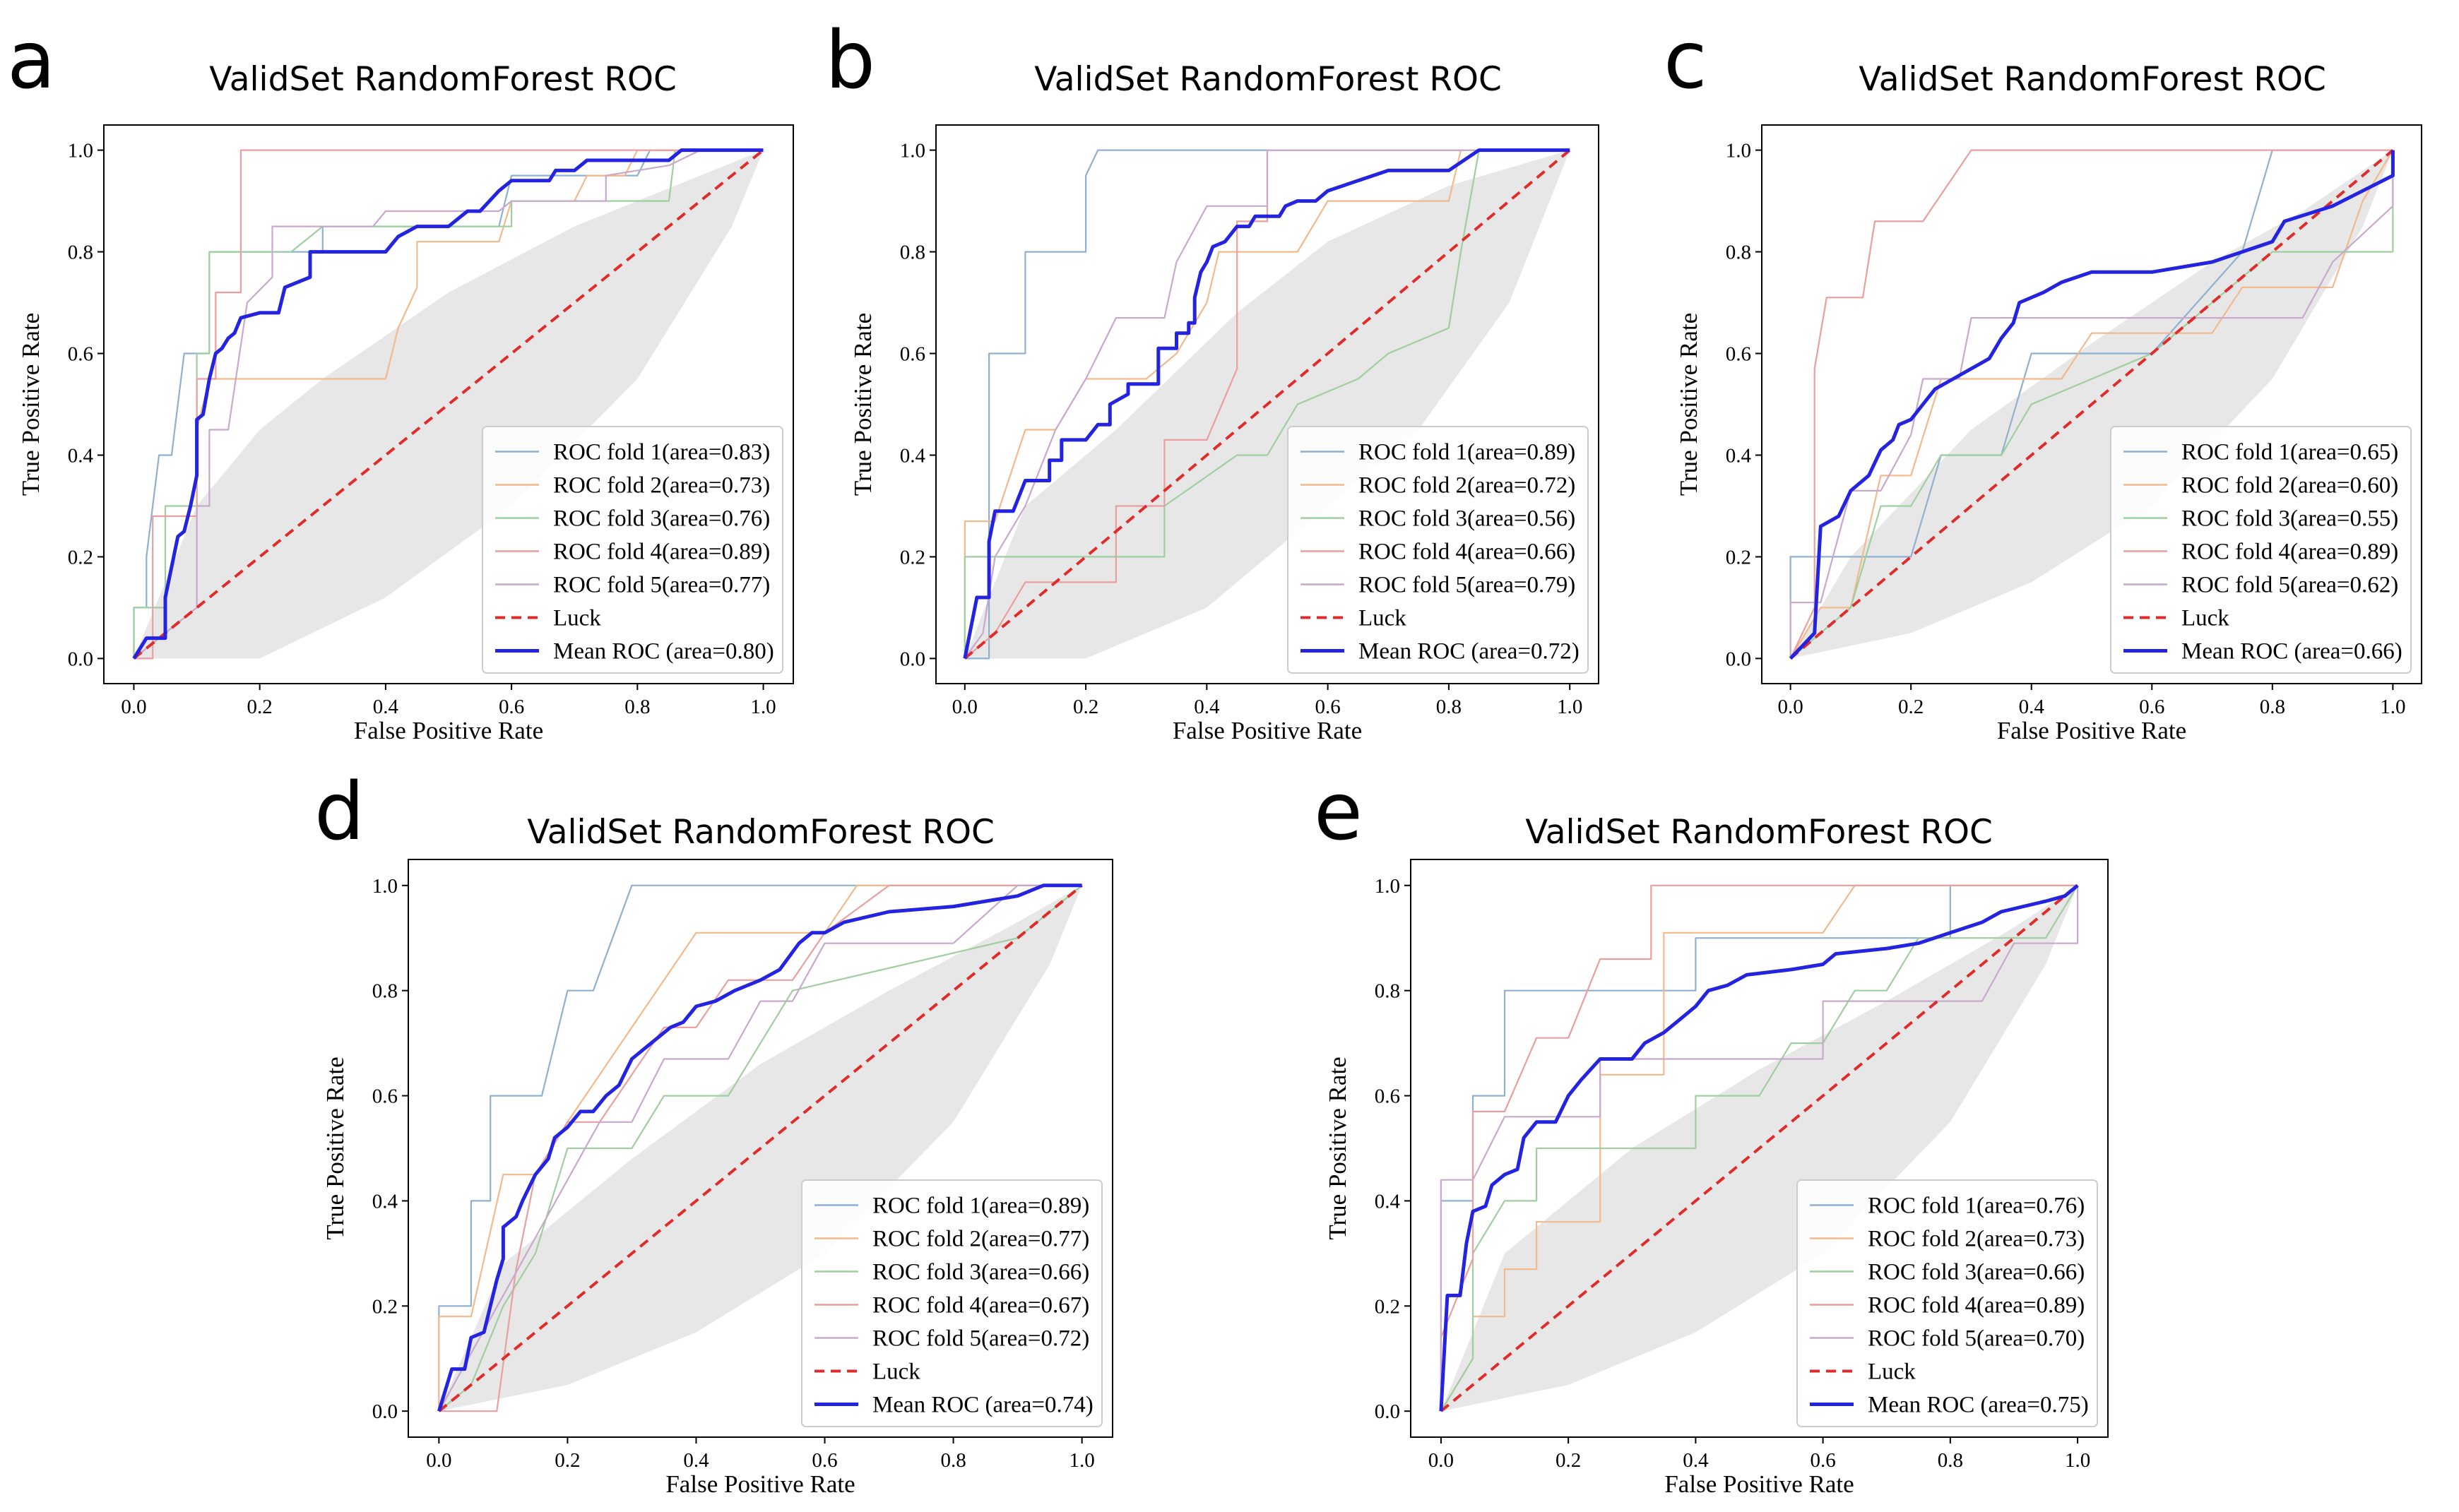  Describe the element at coordinates (980, 1305) in the screenshot. I see `legend-label: ROC fold 4(area=0.67)` at that location.